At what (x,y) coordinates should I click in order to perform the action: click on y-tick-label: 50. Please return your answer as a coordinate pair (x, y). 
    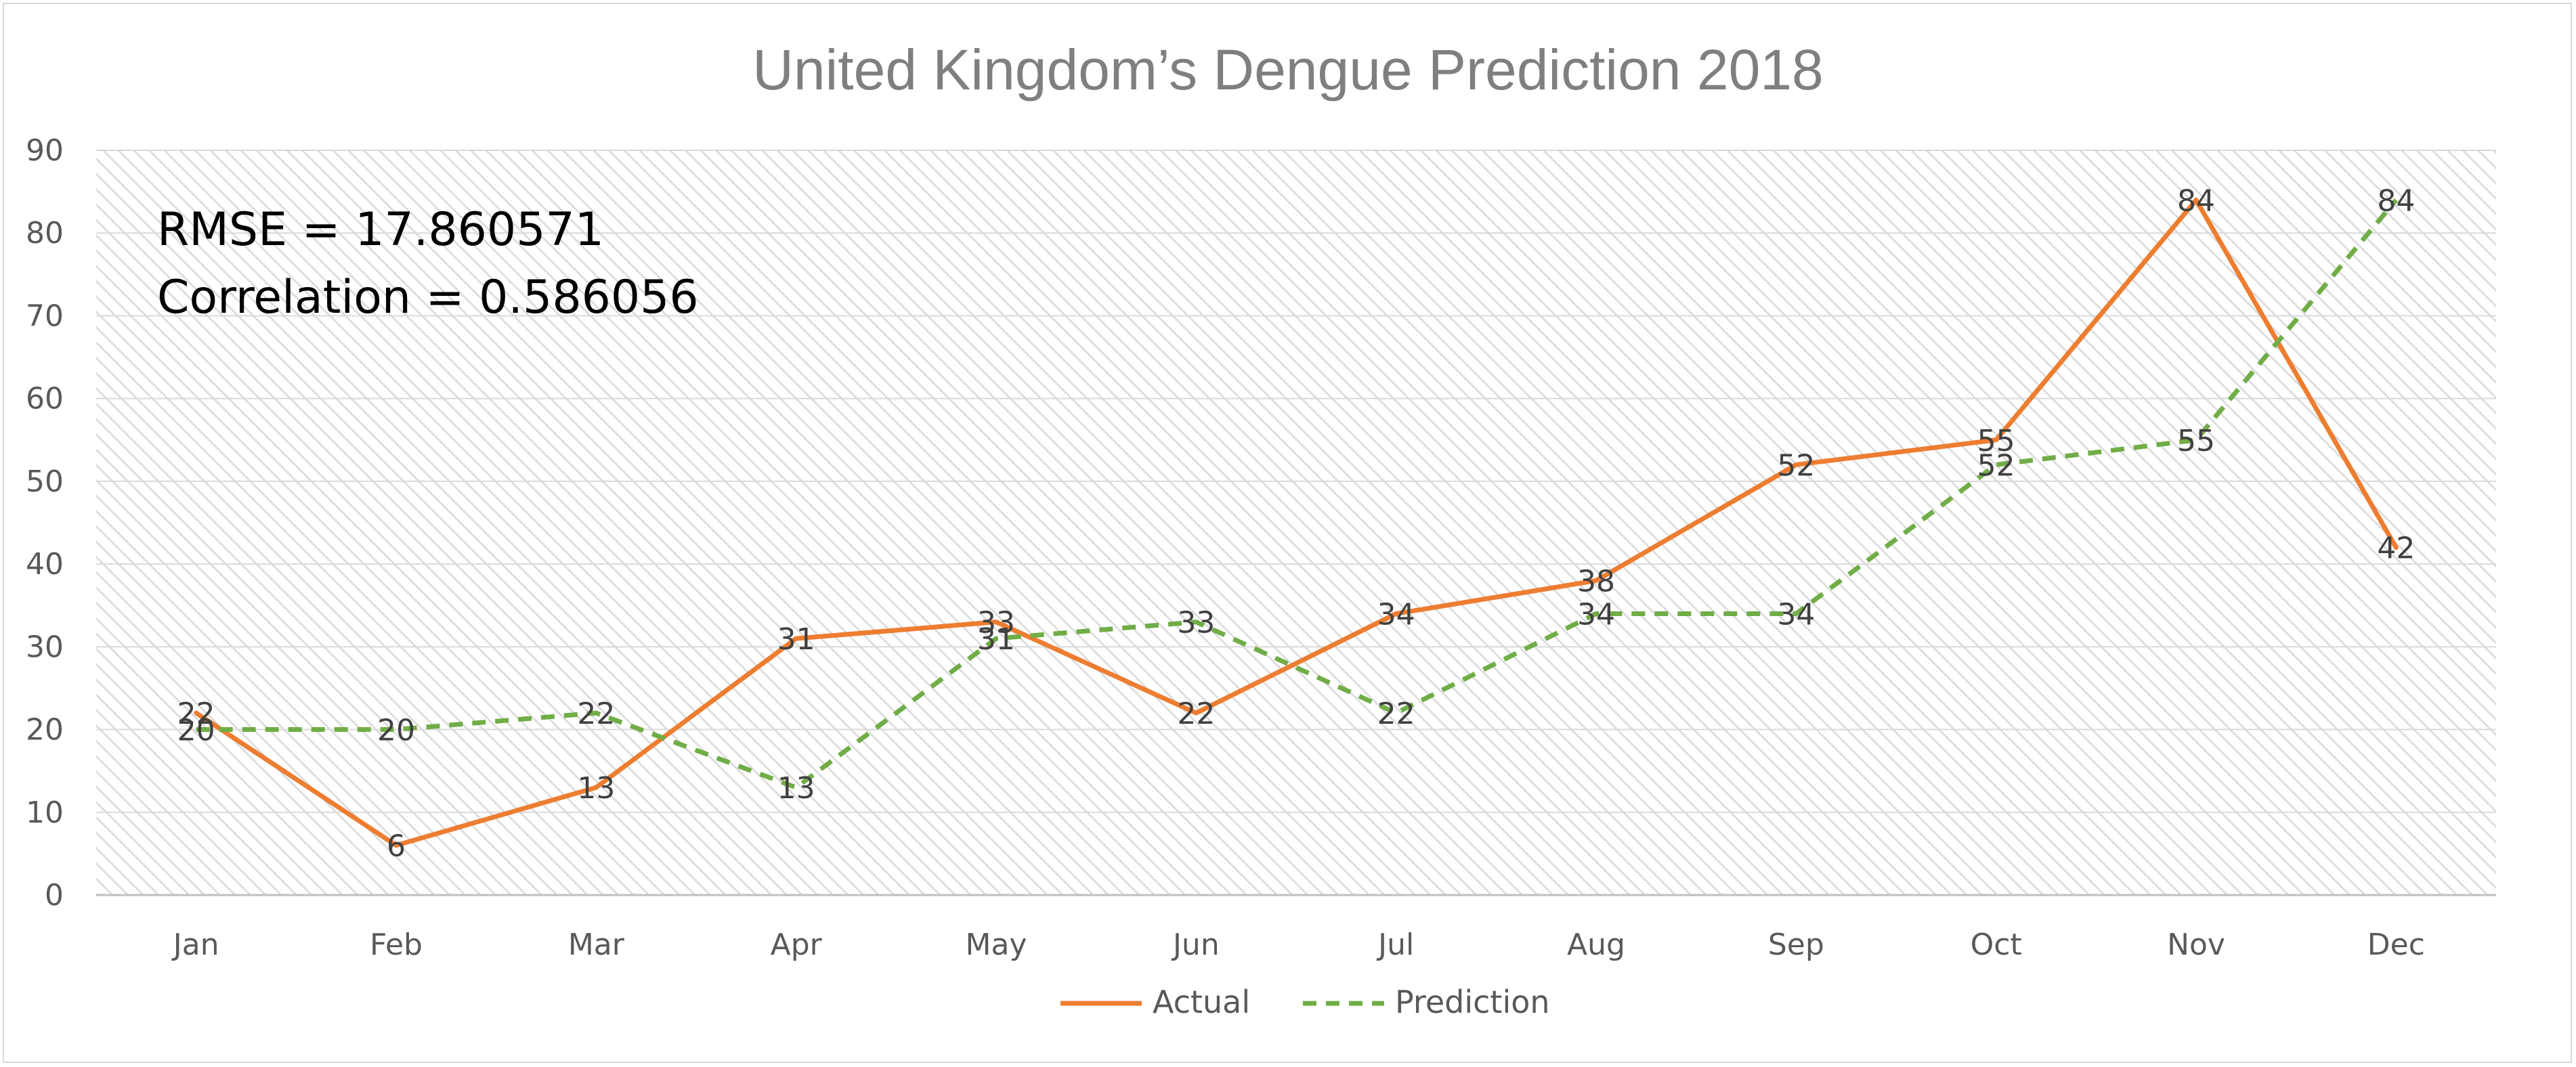
    Looking at the image, I should click on (45, 481).